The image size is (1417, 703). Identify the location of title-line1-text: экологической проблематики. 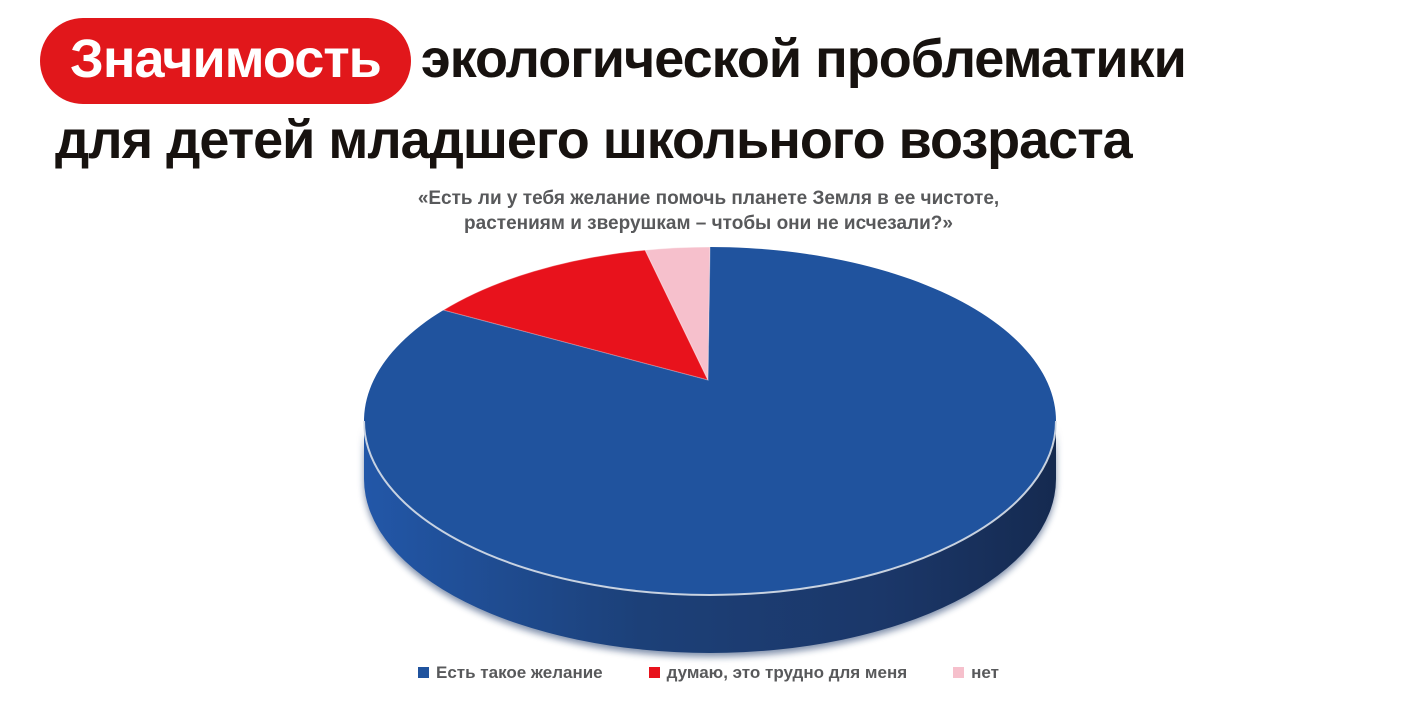
(803, 59).